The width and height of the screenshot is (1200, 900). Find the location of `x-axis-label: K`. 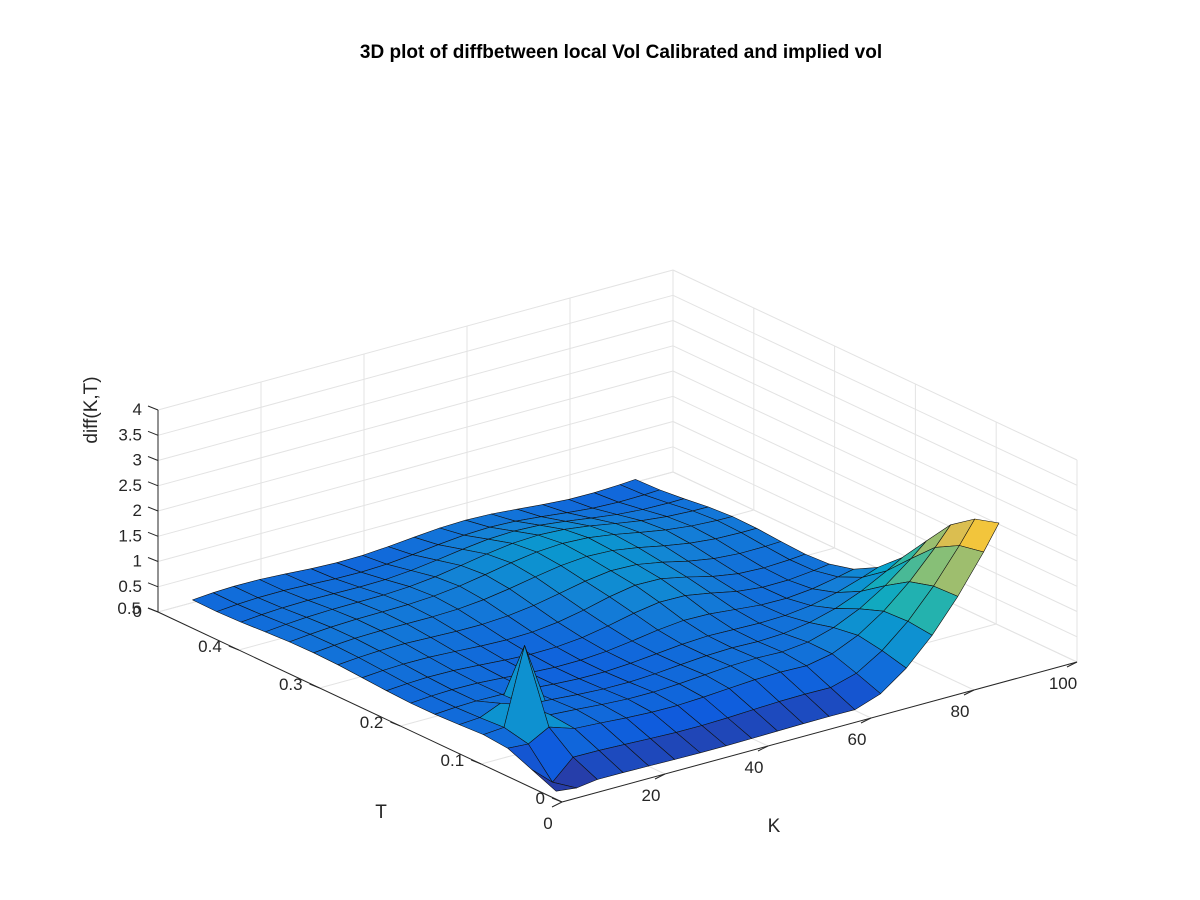

x-axis-label: K is located at coordinates (774, 826).